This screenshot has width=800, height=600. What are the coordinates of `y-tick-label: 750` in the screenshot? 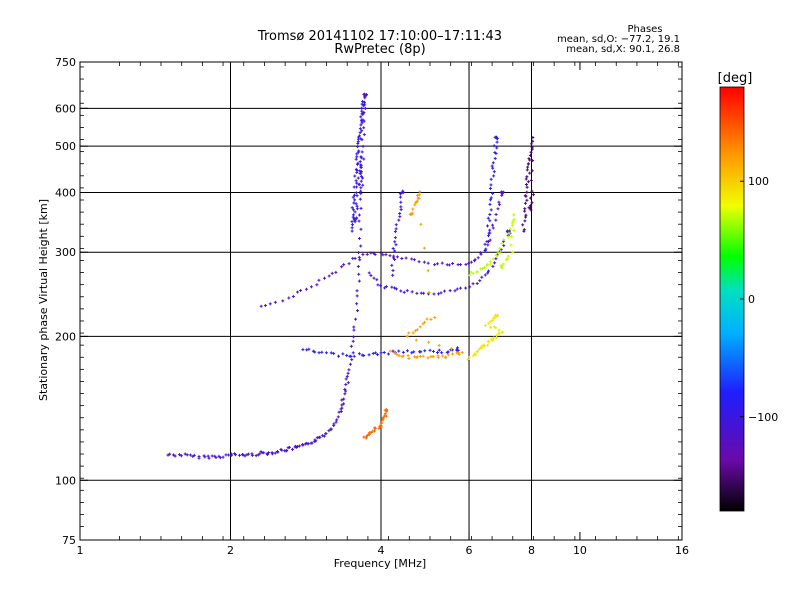 It's located at (65, 62).